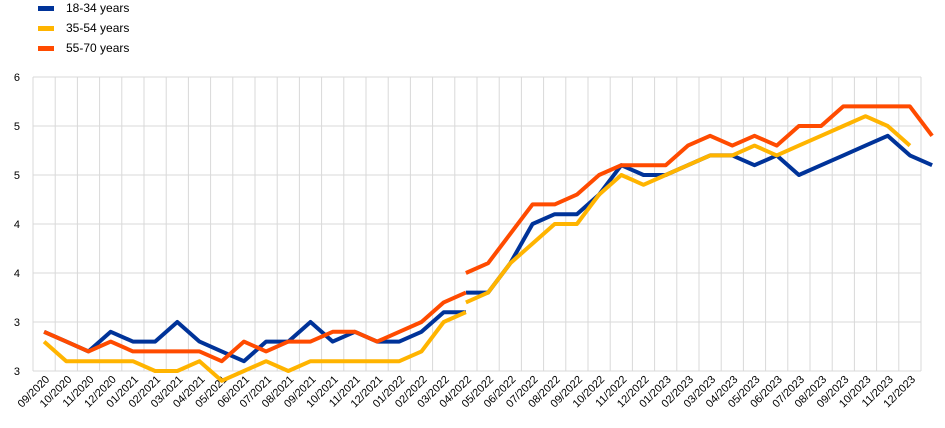 This screenshot has height=428, width=945. I want to click on series-line-55-70-years, so click(255, 327).